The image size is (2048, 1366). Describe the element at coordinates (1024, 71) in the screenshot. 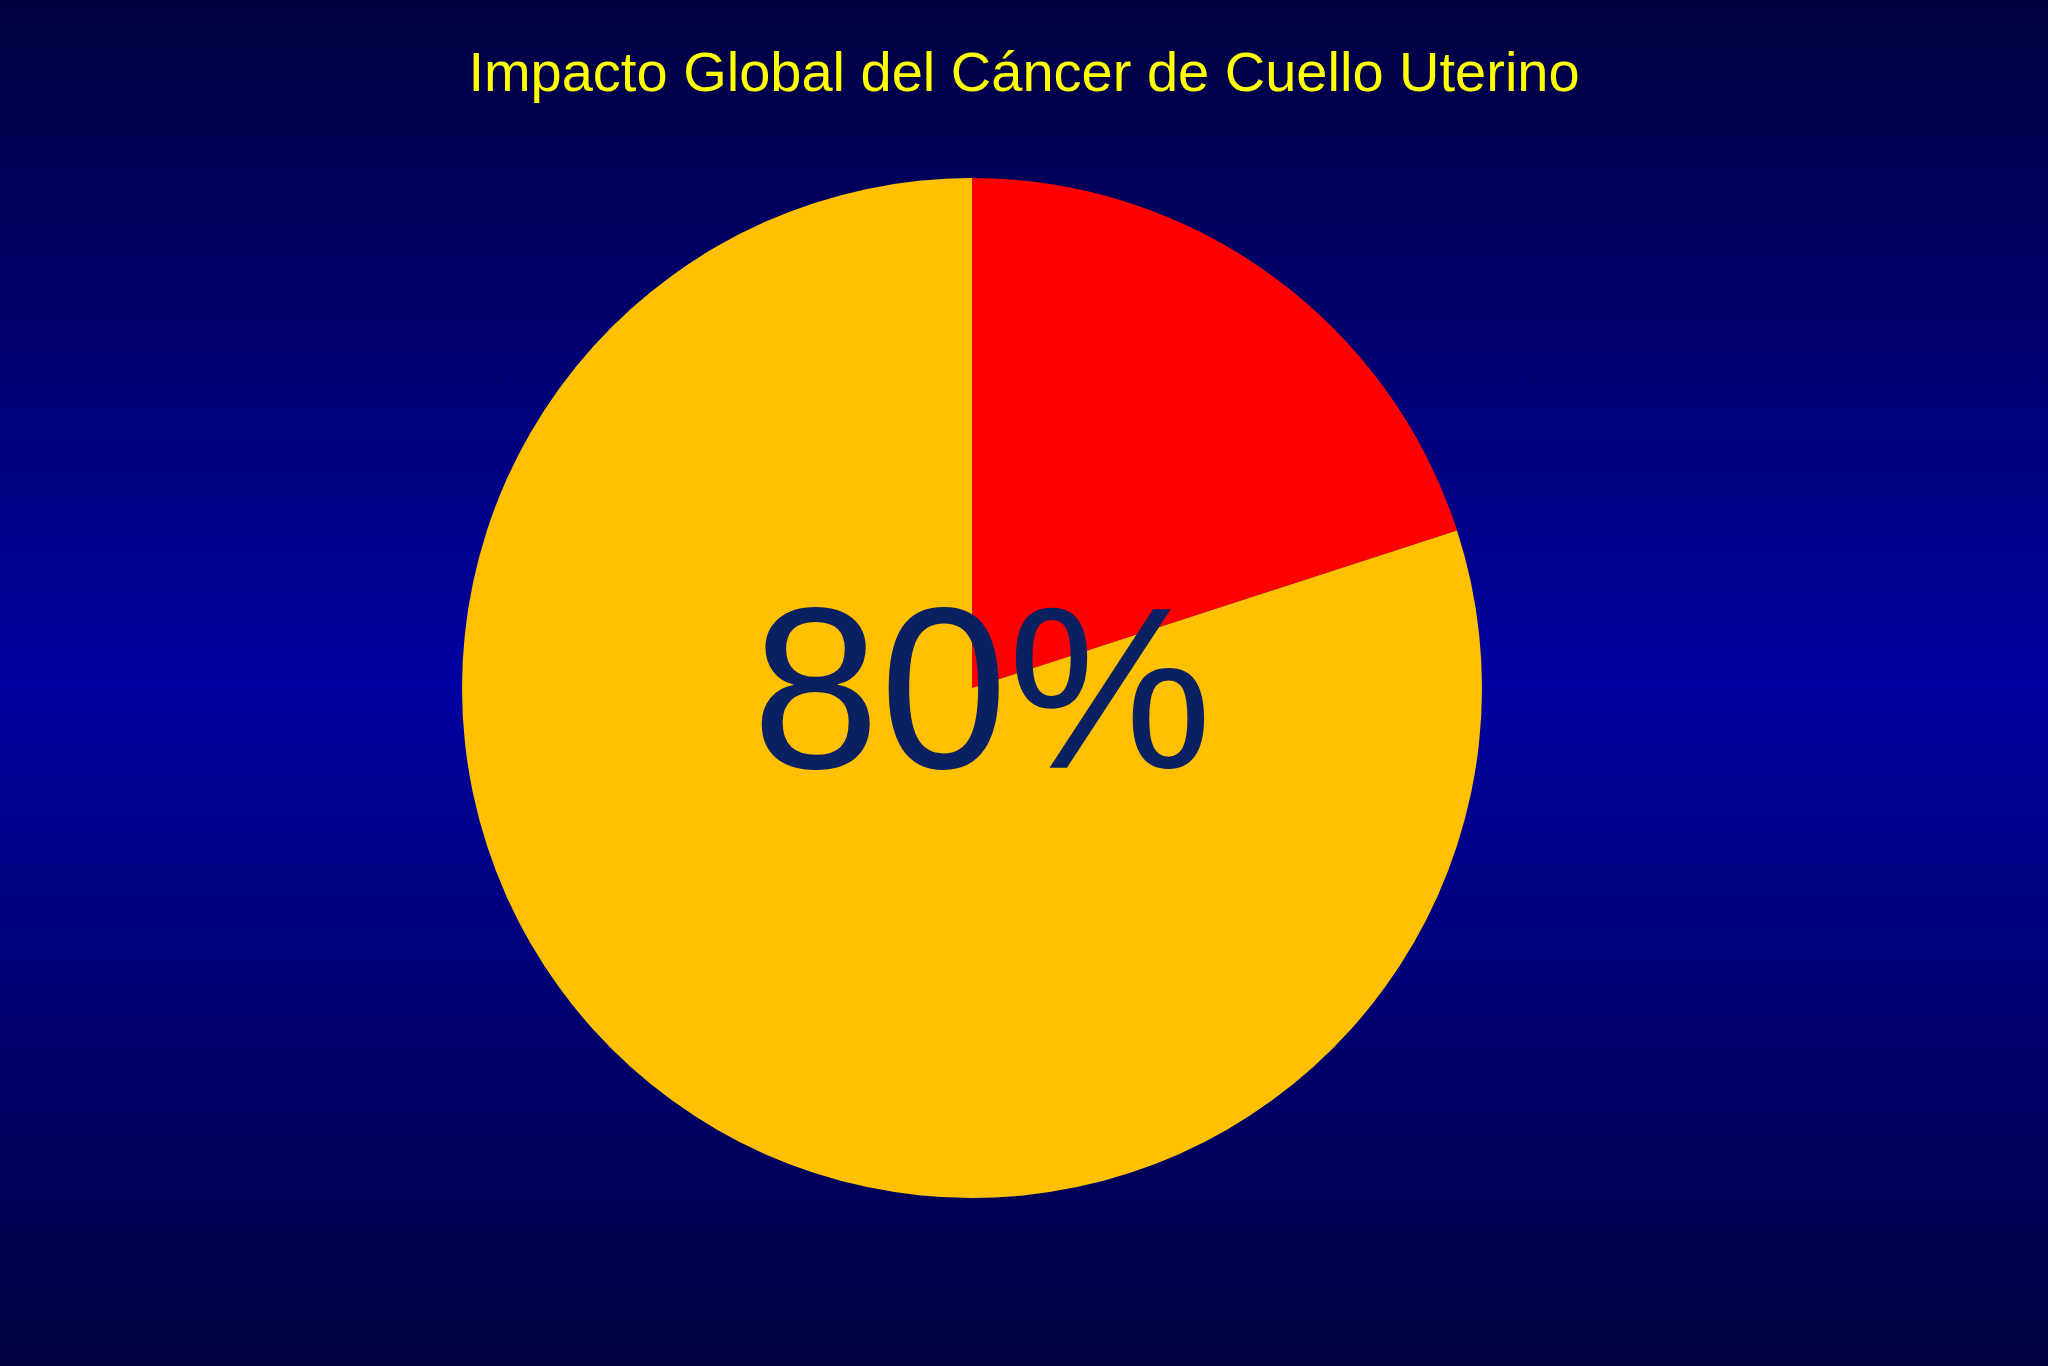

I see `chart-title: Impacto Global del Cáncer de Cuello Uterino` at that location.